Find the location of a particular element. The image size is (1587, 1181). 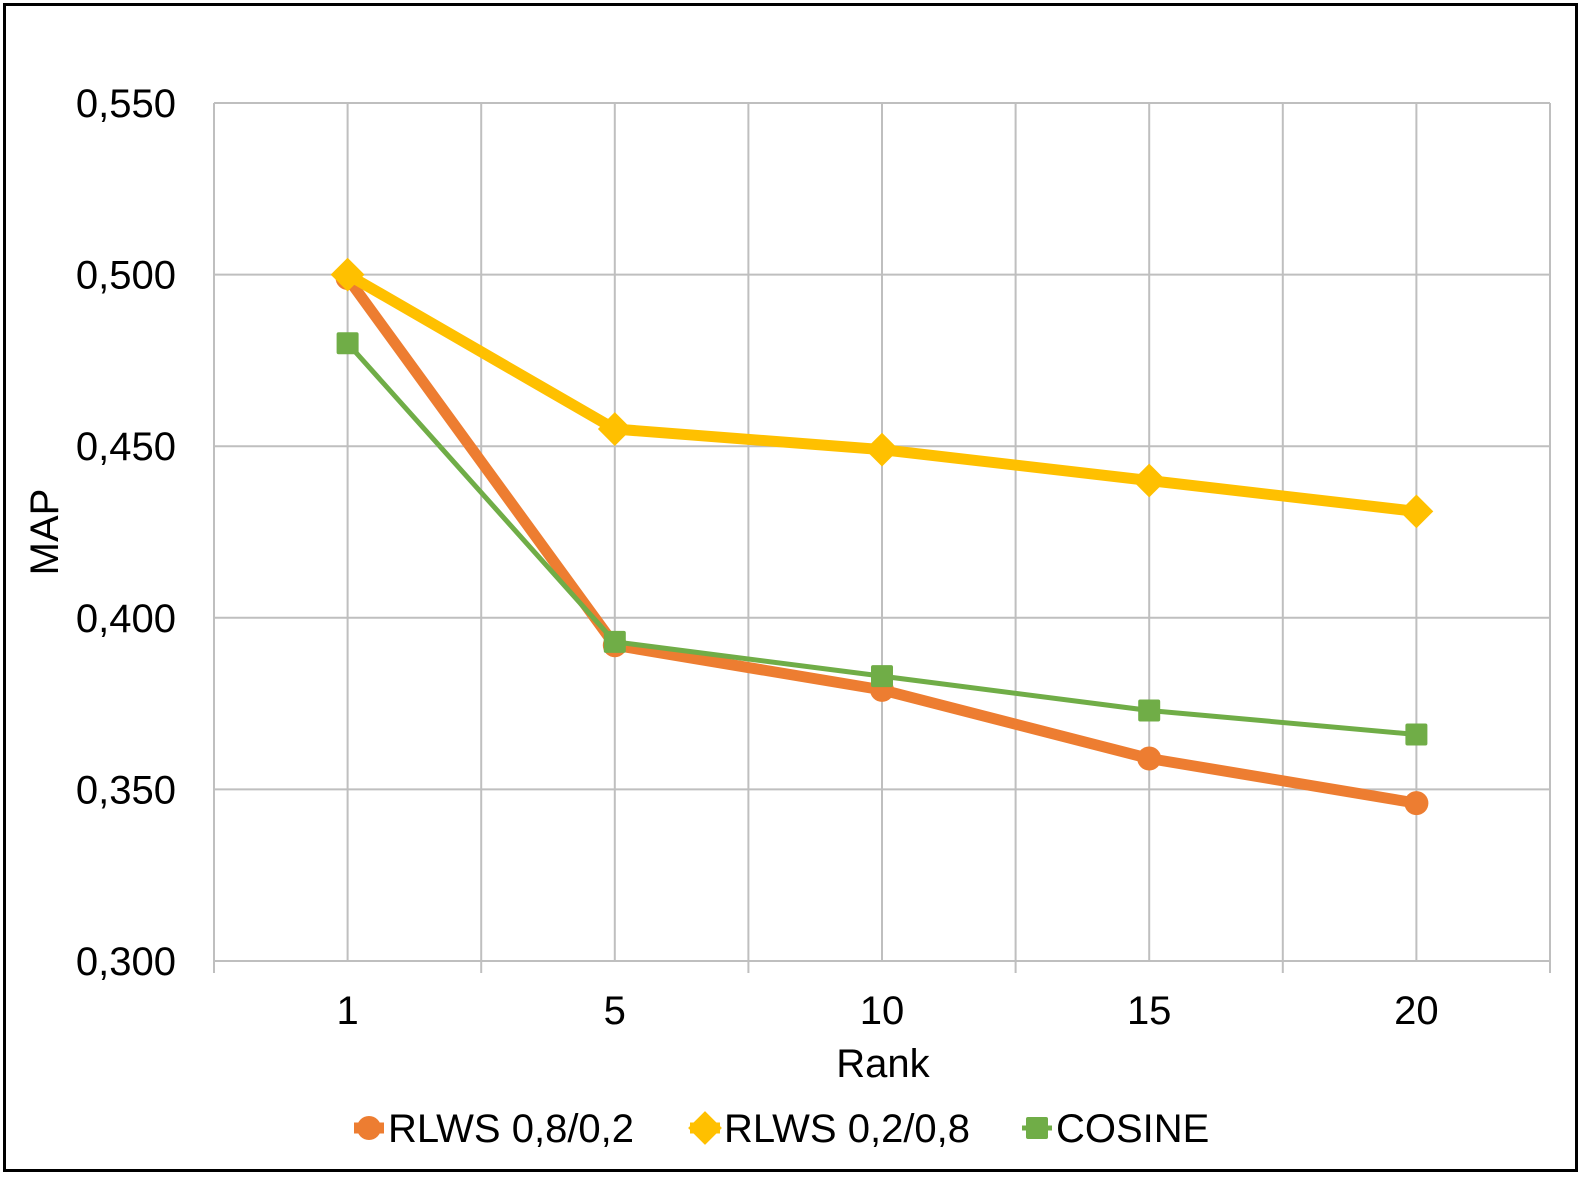

legend-label: RLWS 0,2/0,8 is located at coordinates (847, 1129).